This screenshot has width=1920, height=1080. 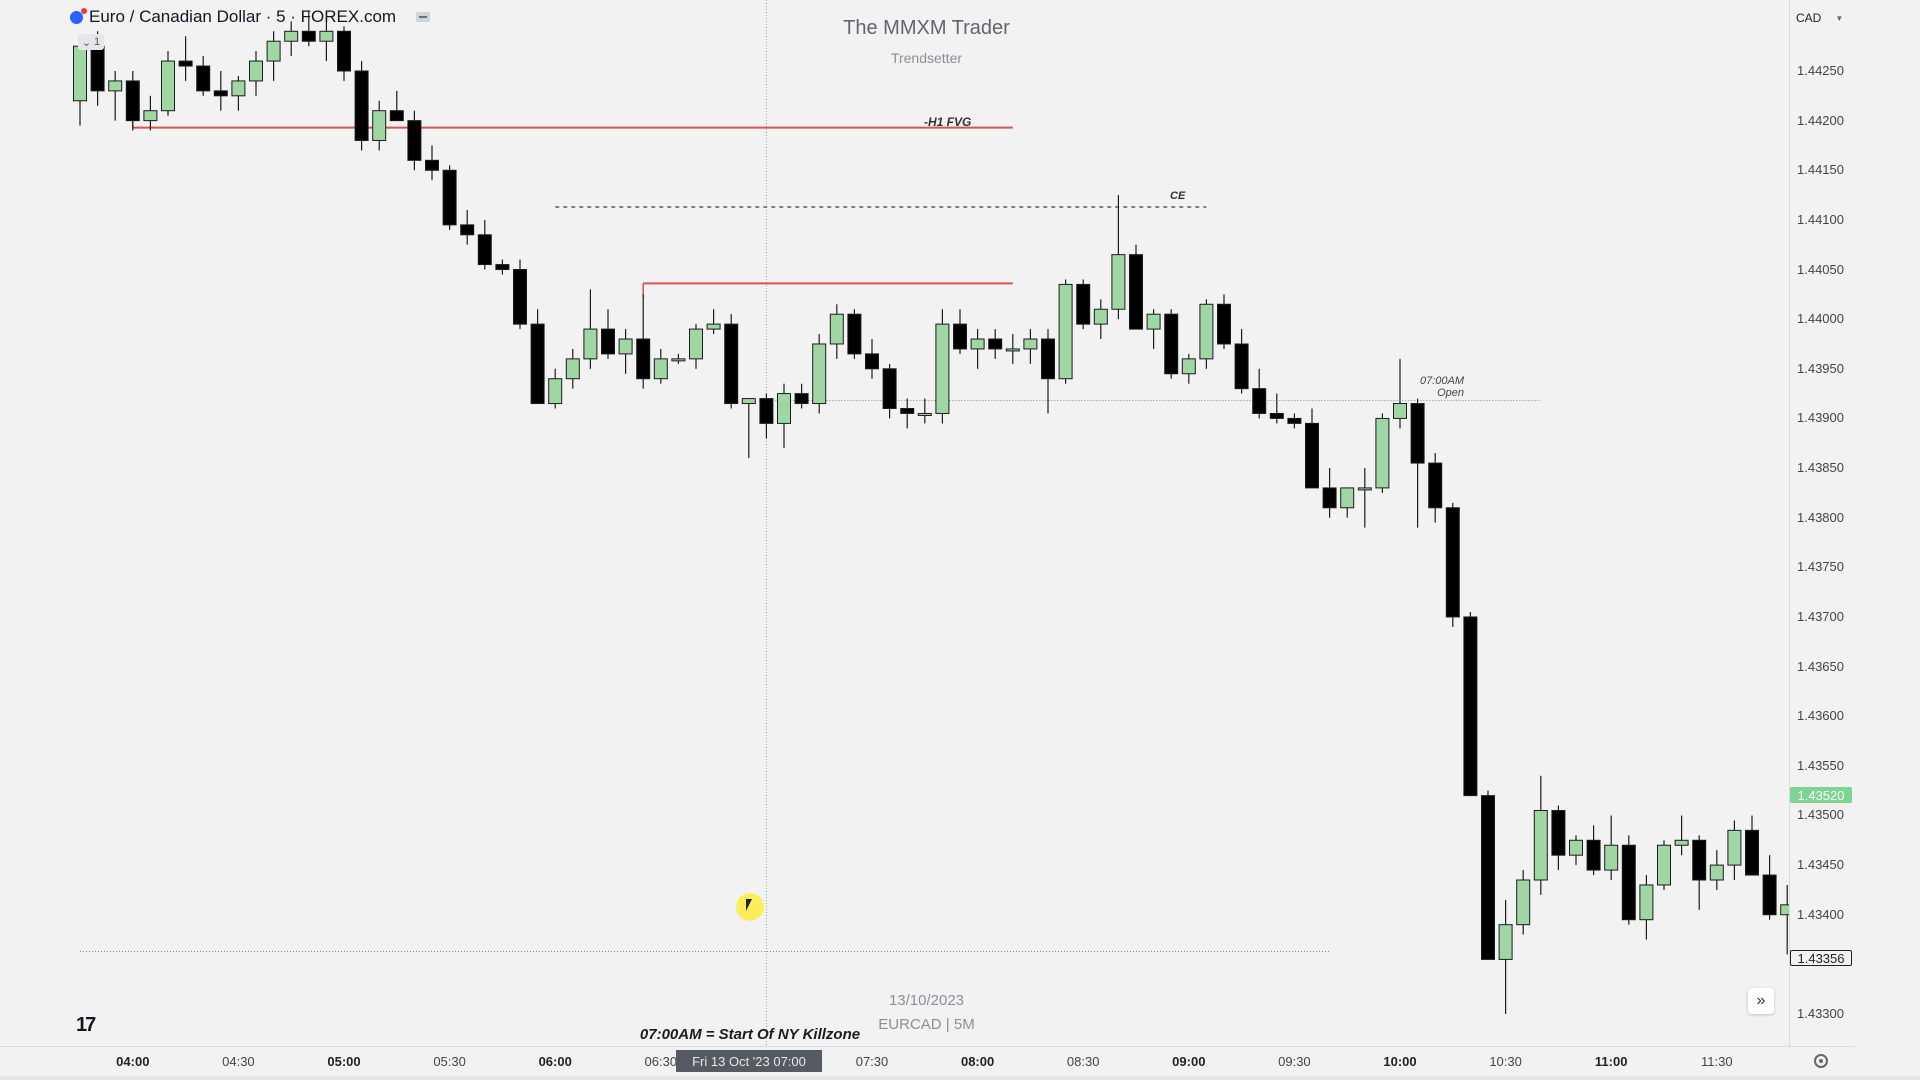 What do you see at coordinates (1442, 381) in the screenshot?
I see `open-time-text: 07:00AM` at bounding box center [1442, 381].